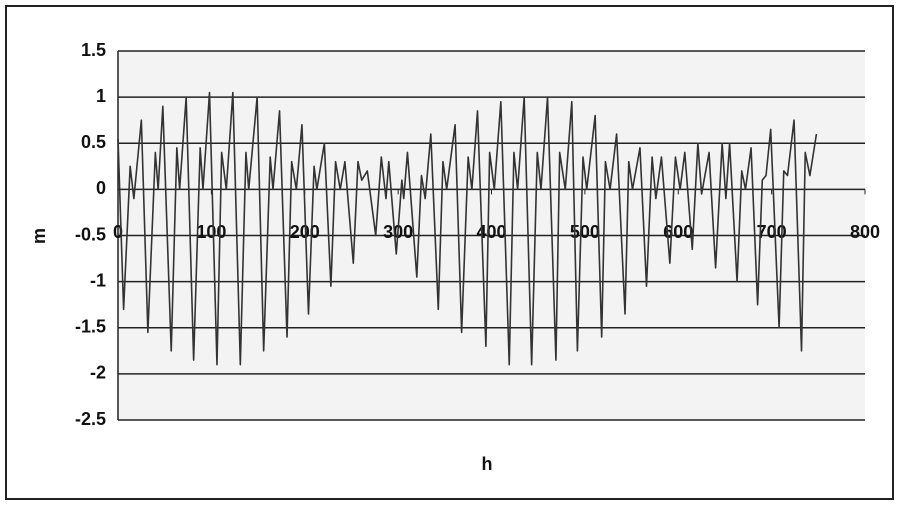  I want to click on y-tick-label: 0, so click(101, 188).